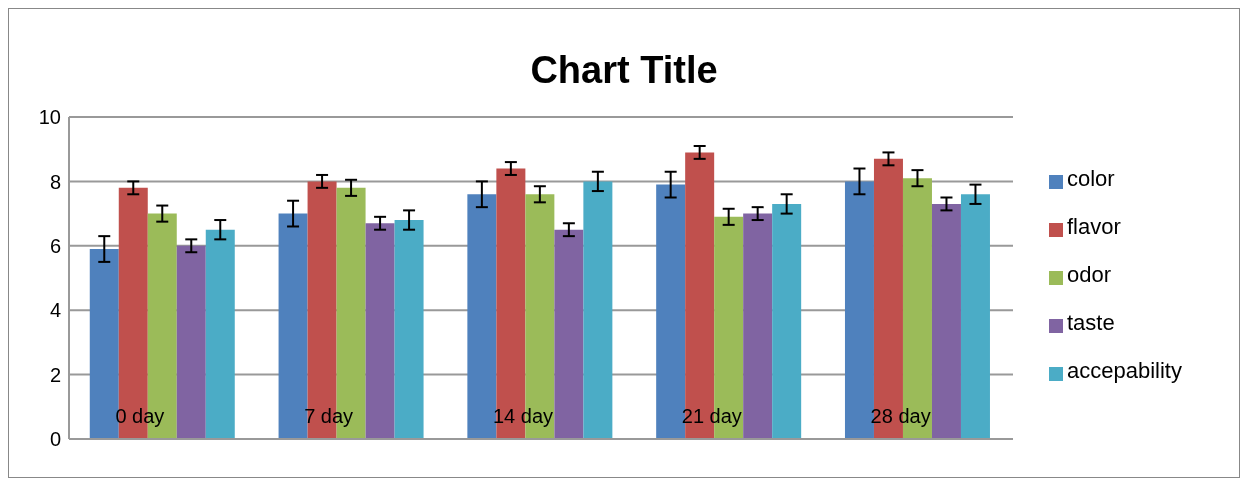  I want to click on chart-title: Chart Title, so click(624, 70).